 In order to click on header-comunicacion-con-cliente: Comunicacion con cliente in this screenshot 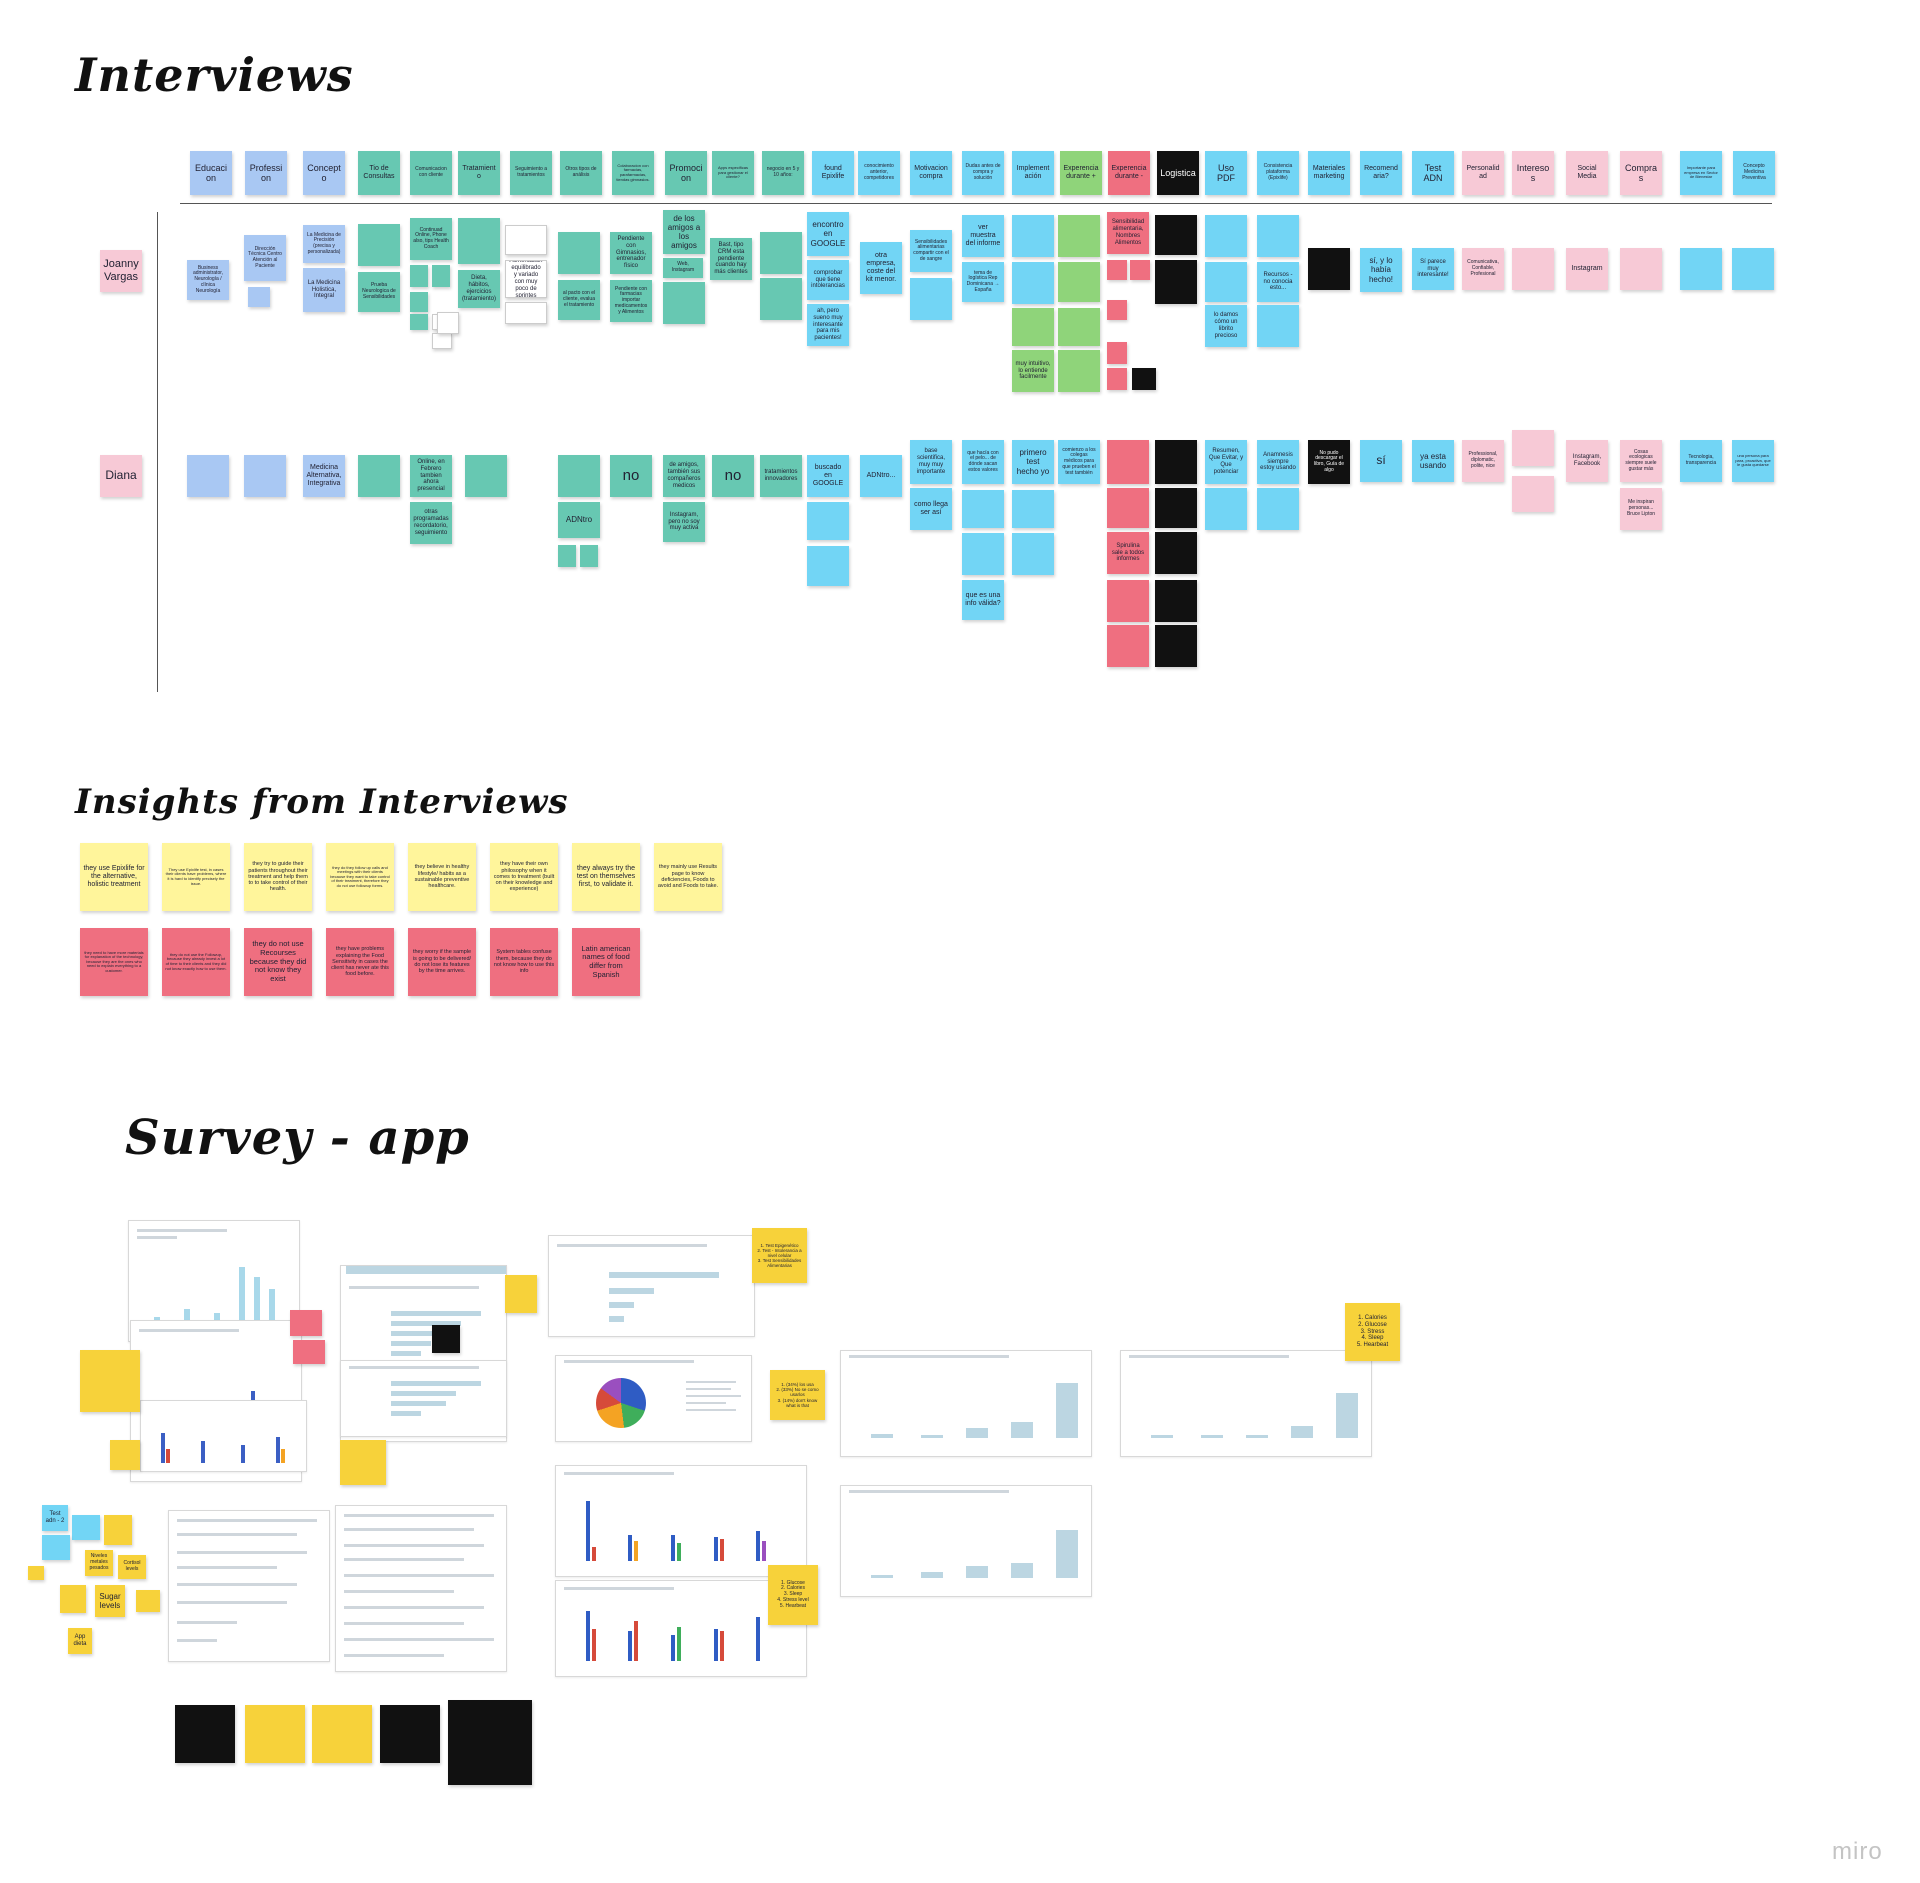, I will do `click(431, 173)`.